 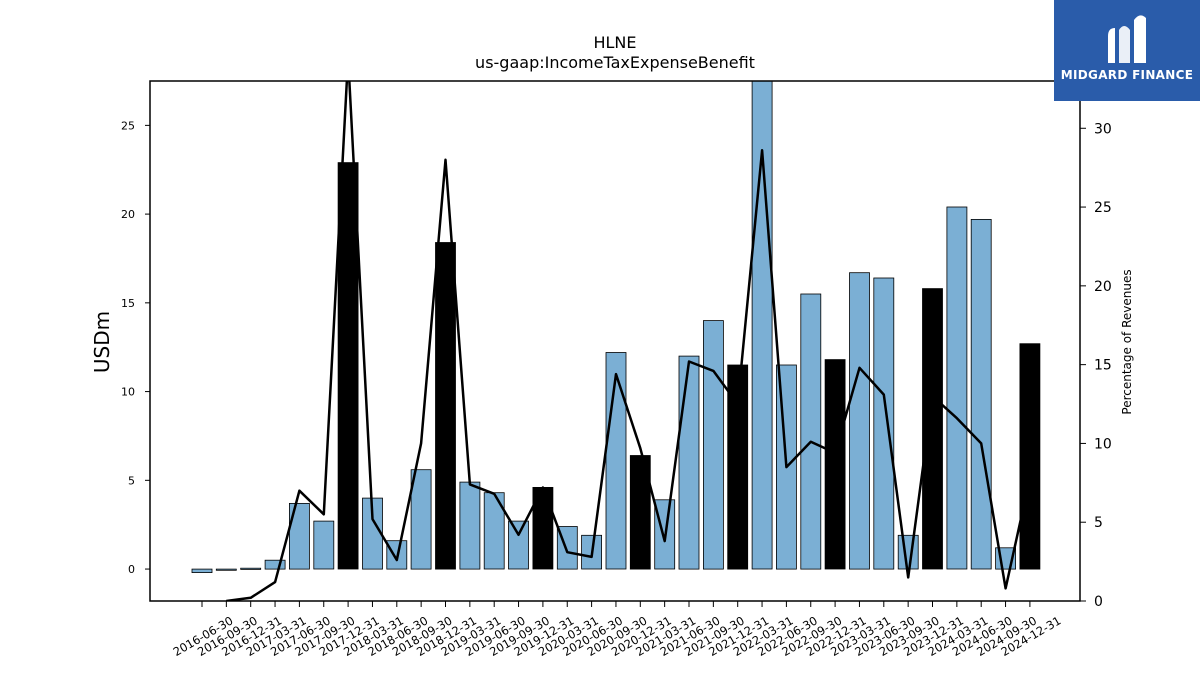 What do you see at coordinates (1127, 75) in the screenshot?
I see `brand-name: MIDGARD FINANCE` at bounding box center [1127, 75].